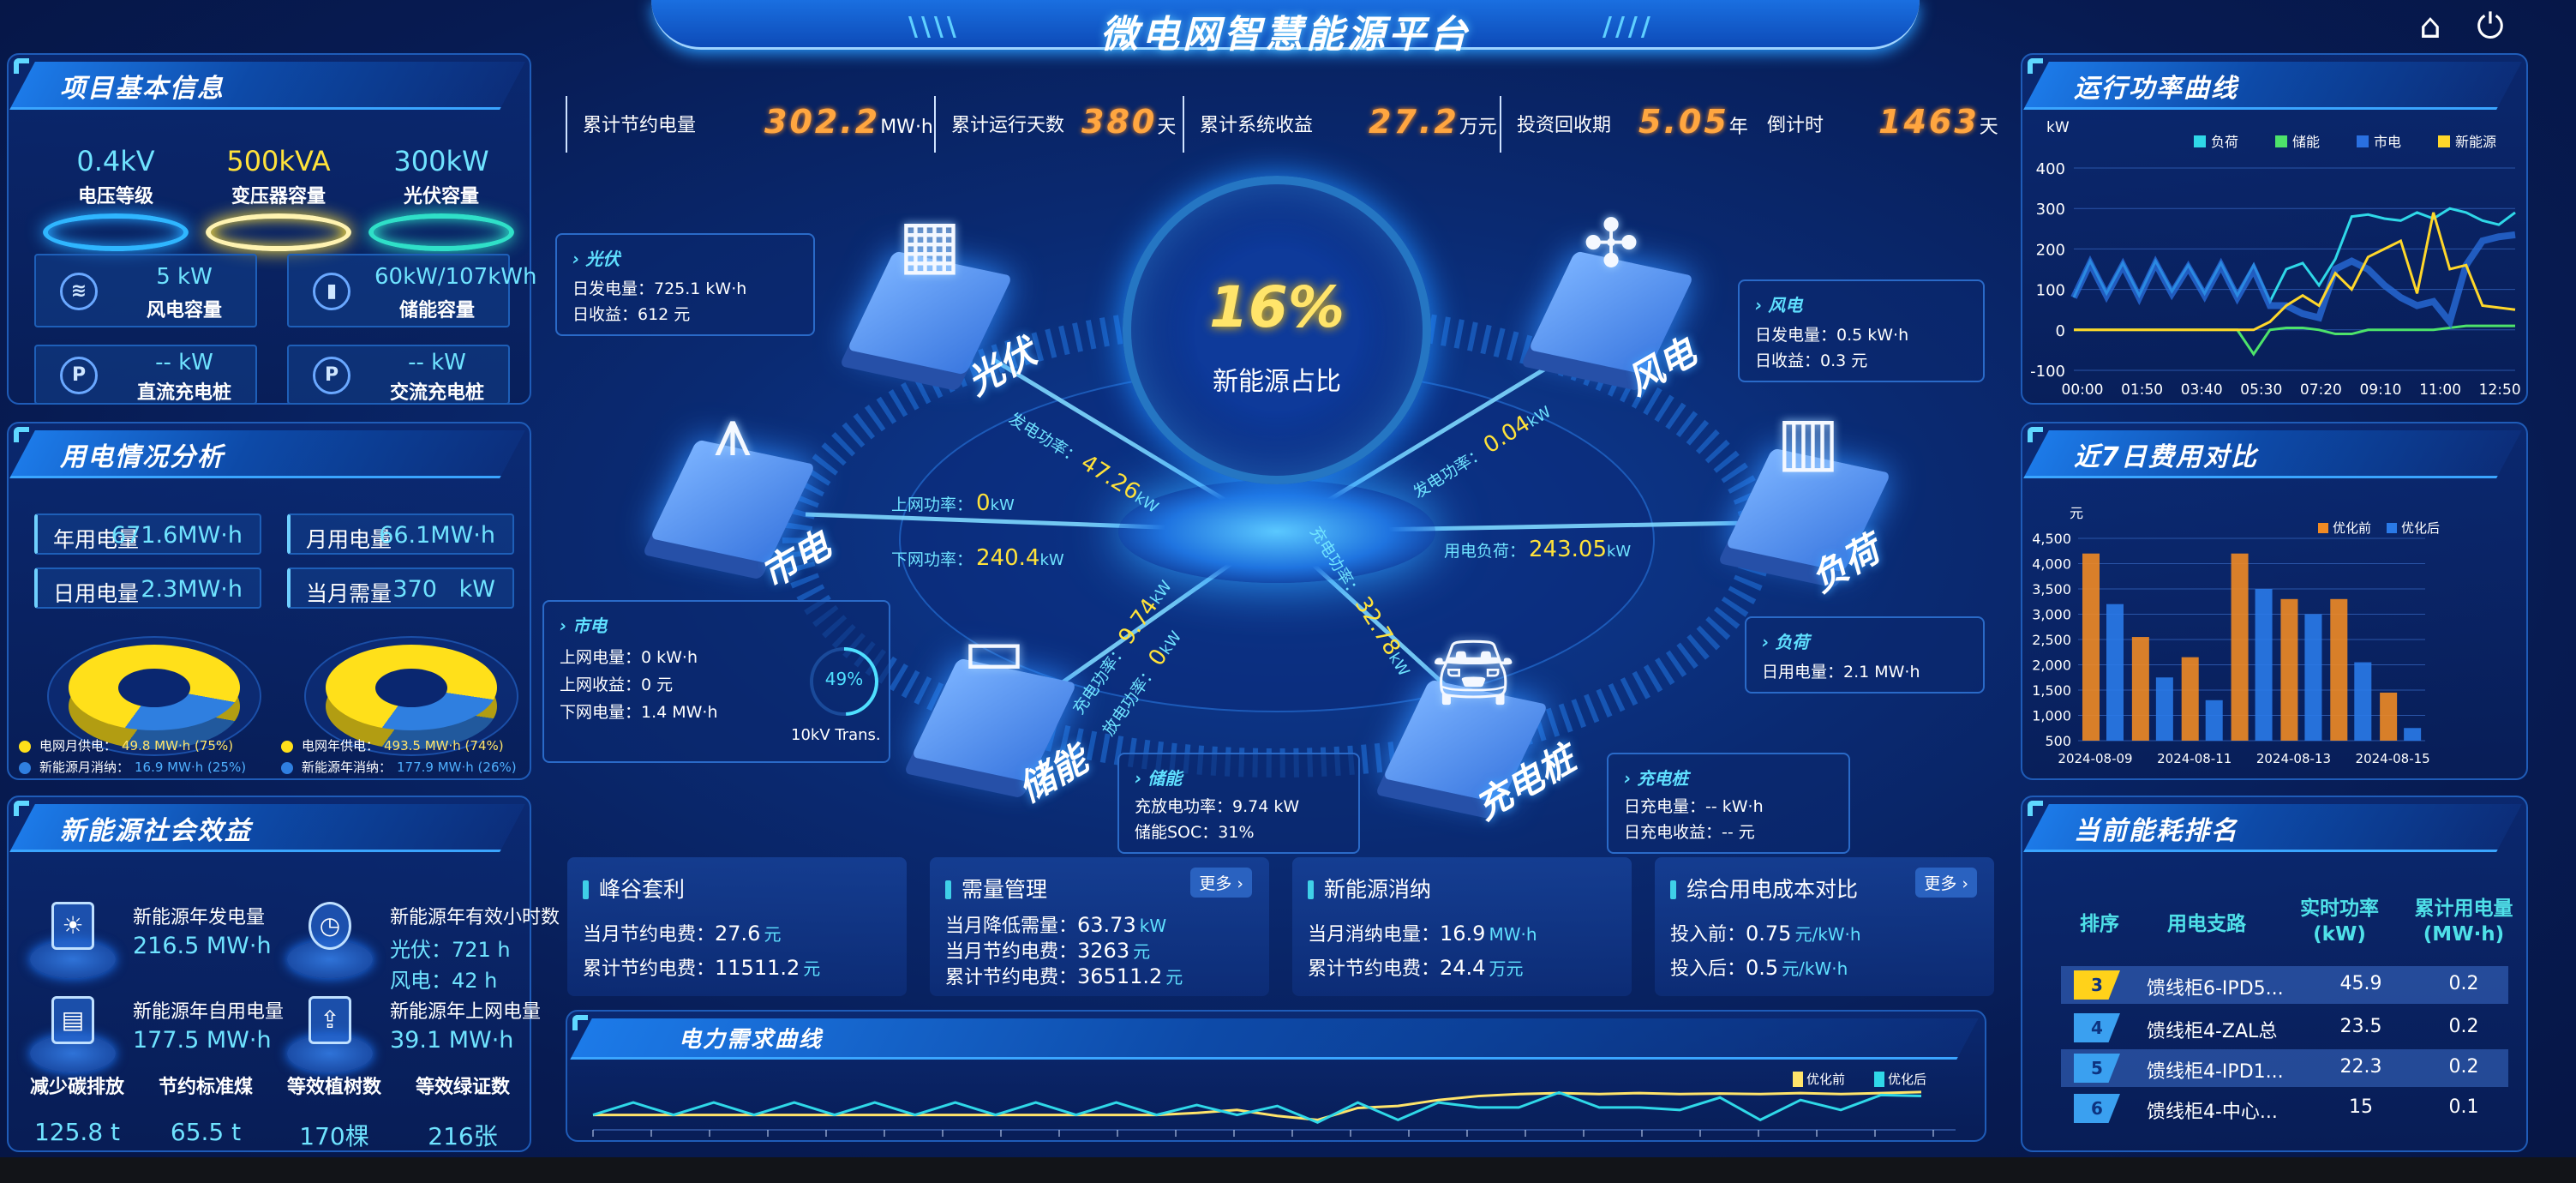 The height and width of the screenshot is (1183, 2576). I want to click on stat-value: 380, so click(1119, 122).